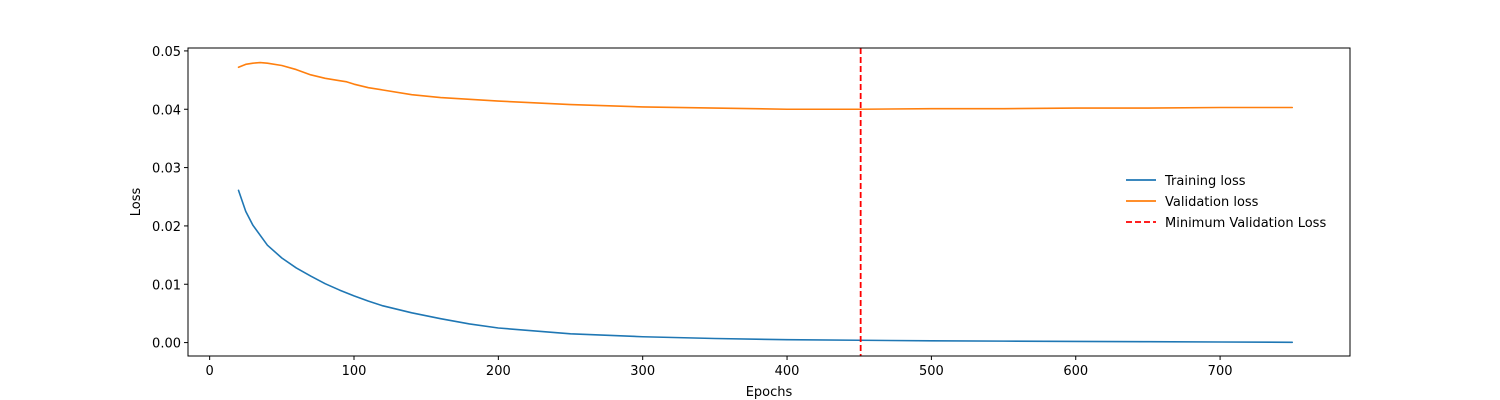  Describe the element at coordinates (1075, 371) in the screenshot. I see `x-tick-label: 600` at that location.